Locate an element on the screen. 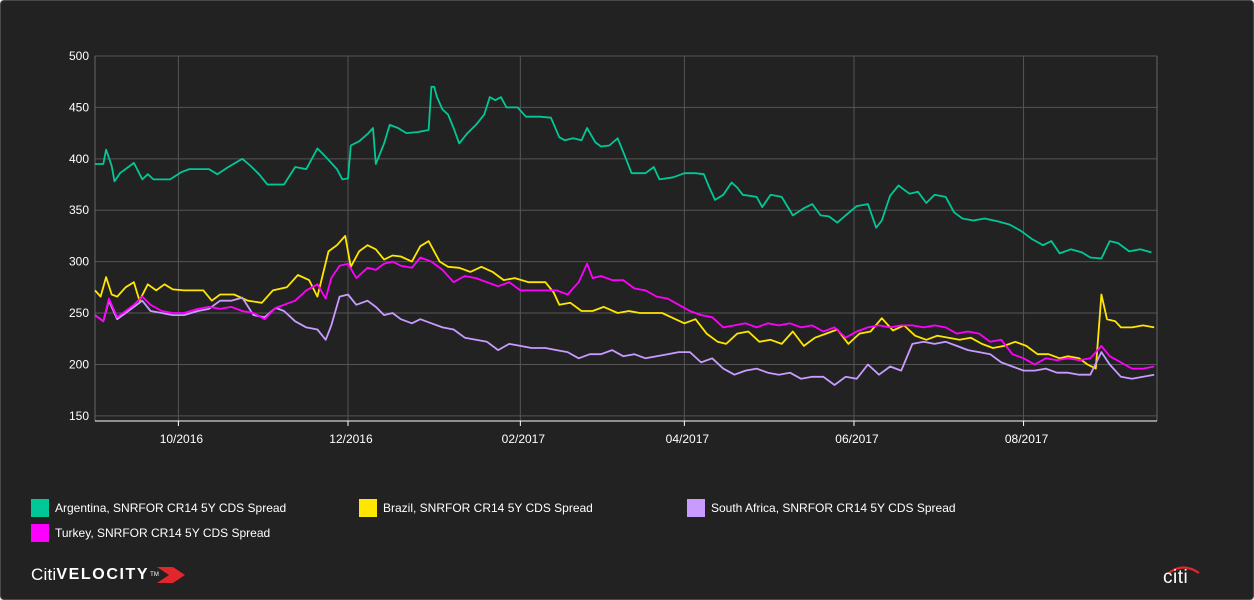 The image size is (1254, 600). brand-citi-text: Citi is located at coordinates (44, 574).